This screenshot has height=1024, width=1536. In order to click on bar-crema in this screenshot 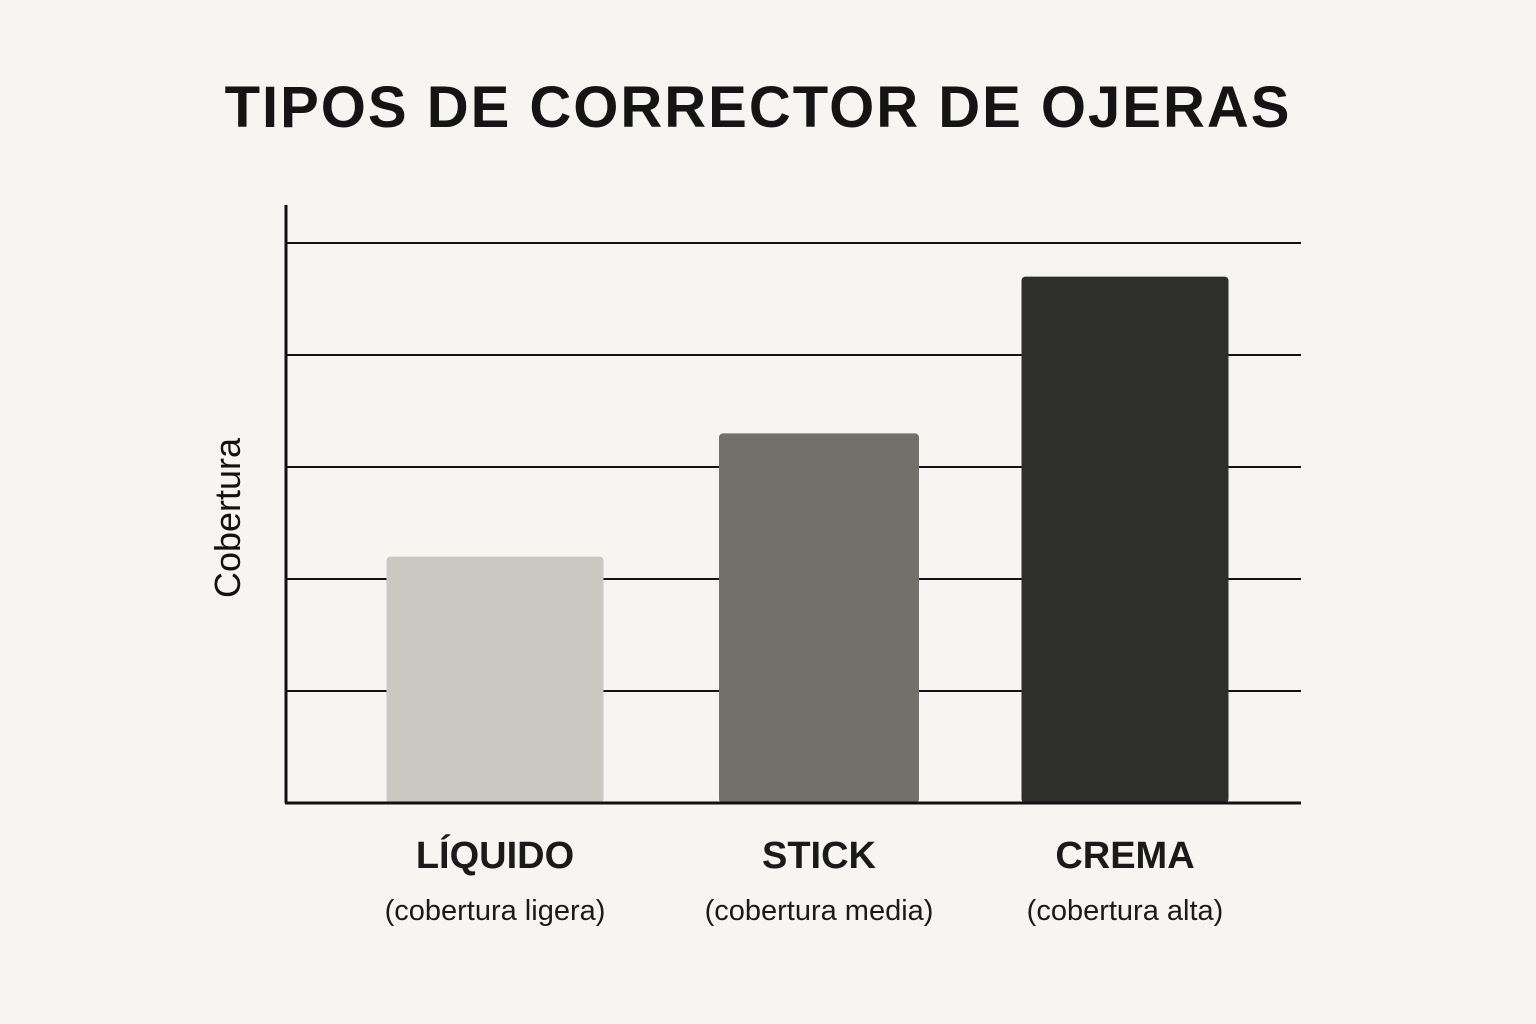, I will do `click(1125, 540)`.